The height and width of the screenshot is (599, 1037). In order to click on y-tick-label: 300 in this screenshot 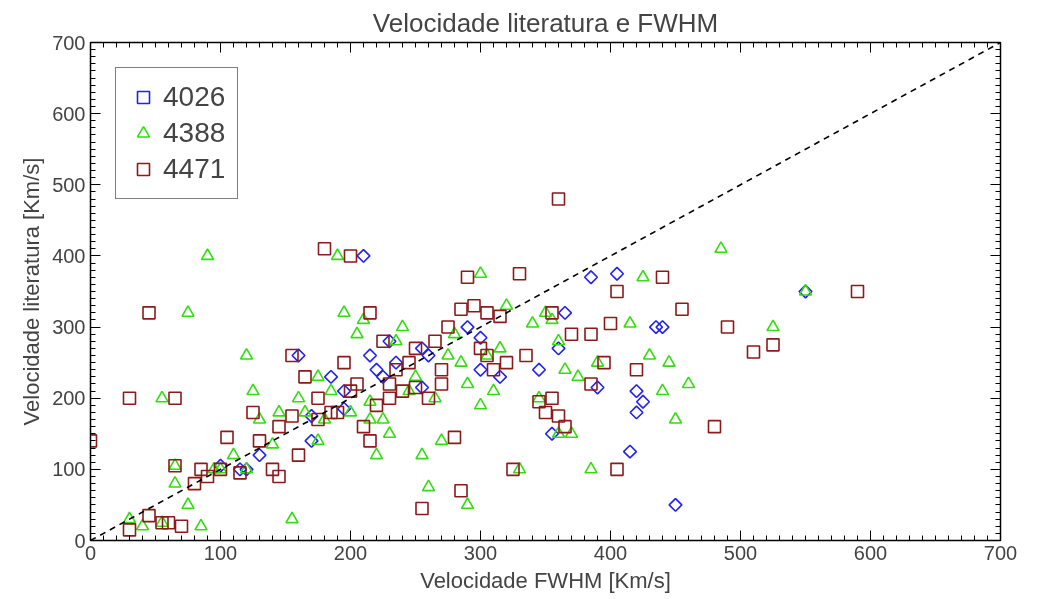, I will do `click(69, 327)`.